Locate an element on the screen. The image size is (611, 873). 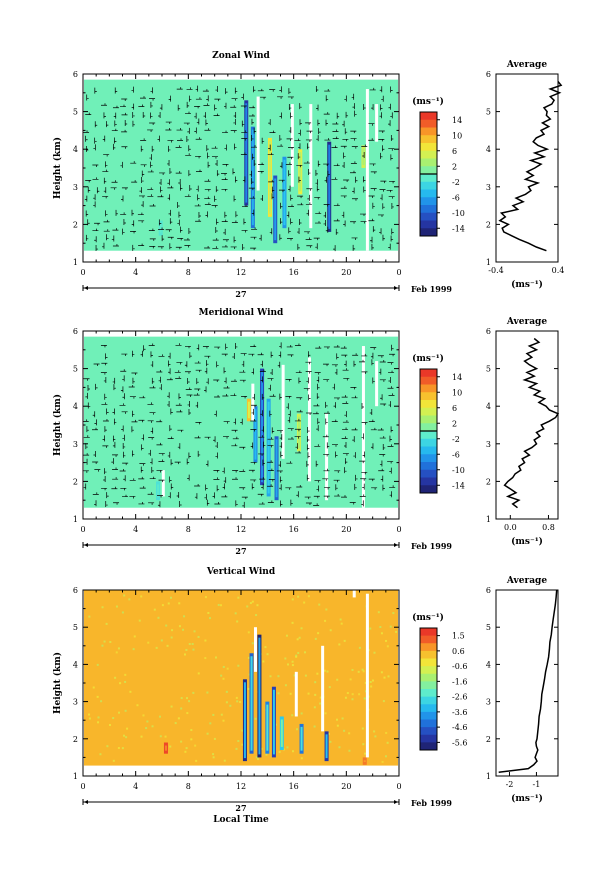
meridional-profile-unit: (ms⁻¹) is located at coordinates (527, 541).